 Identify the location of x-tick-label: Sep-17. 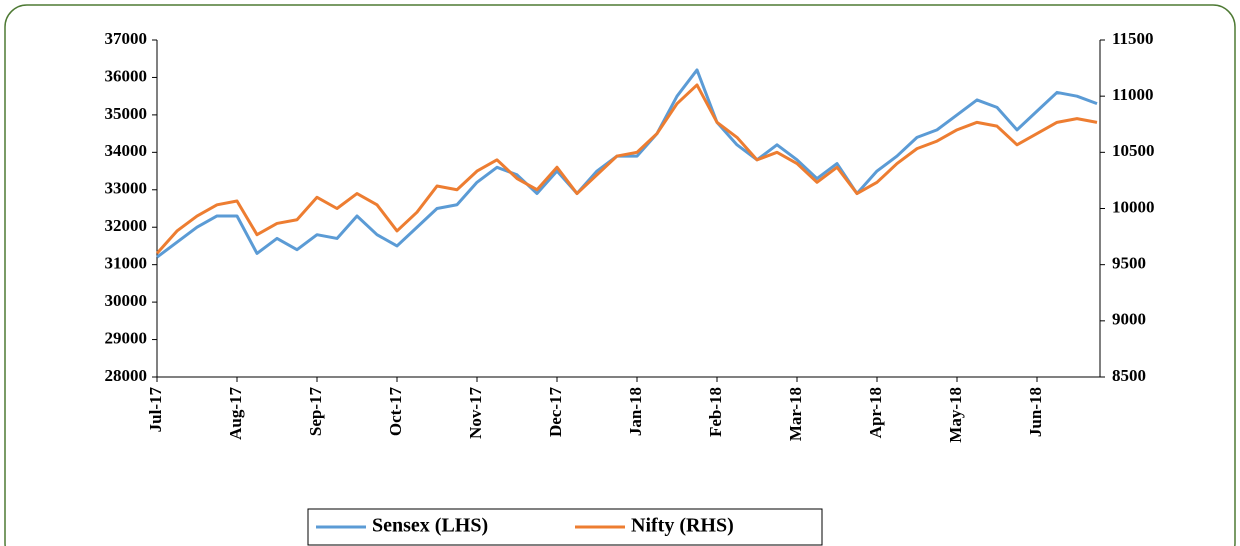
(315, 412).